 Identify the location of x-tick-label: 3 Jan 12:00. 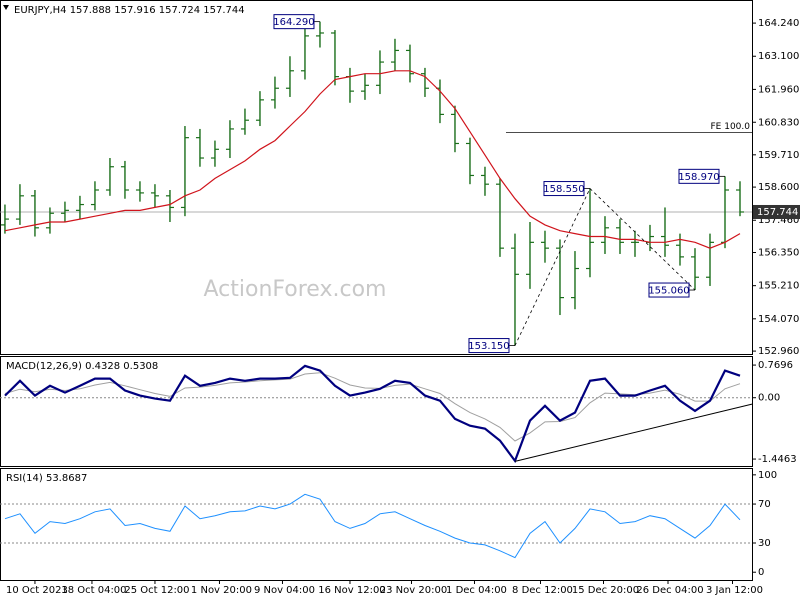
(734, 590).